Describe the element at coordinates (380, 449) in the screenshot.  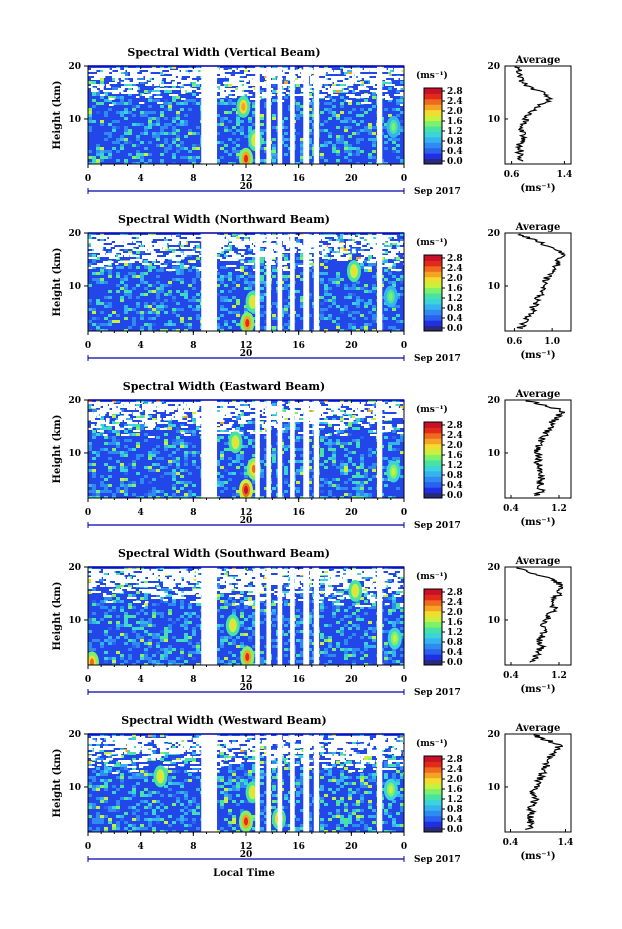
I see `data-gap` at that location.